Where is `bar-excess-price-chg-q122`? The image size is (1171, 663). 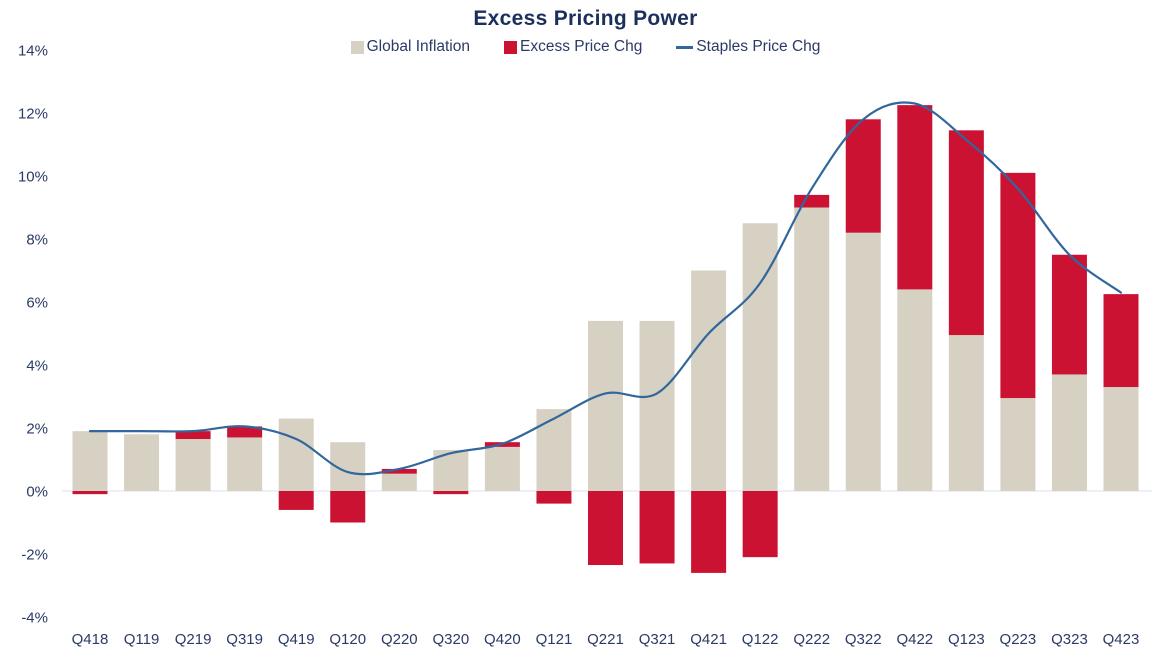 bar-excess-price-chg-q122 is located at coordinates (760, 524).